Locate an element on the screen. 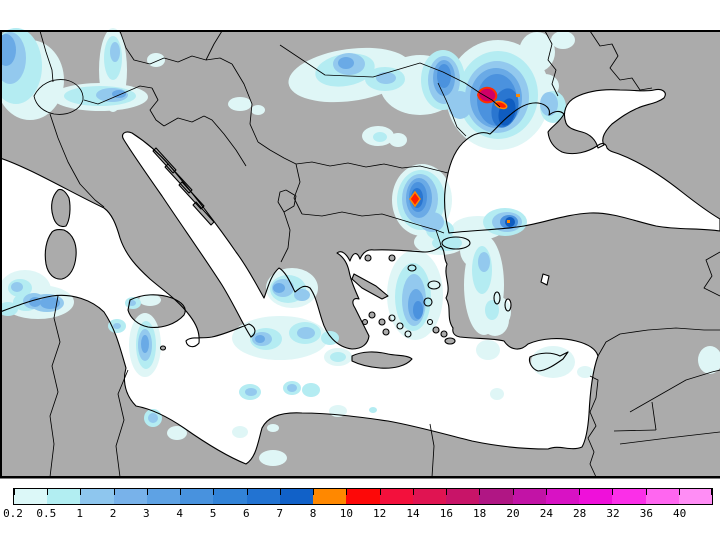  colorbar-label: 32 is located at coordinates (613, 513).